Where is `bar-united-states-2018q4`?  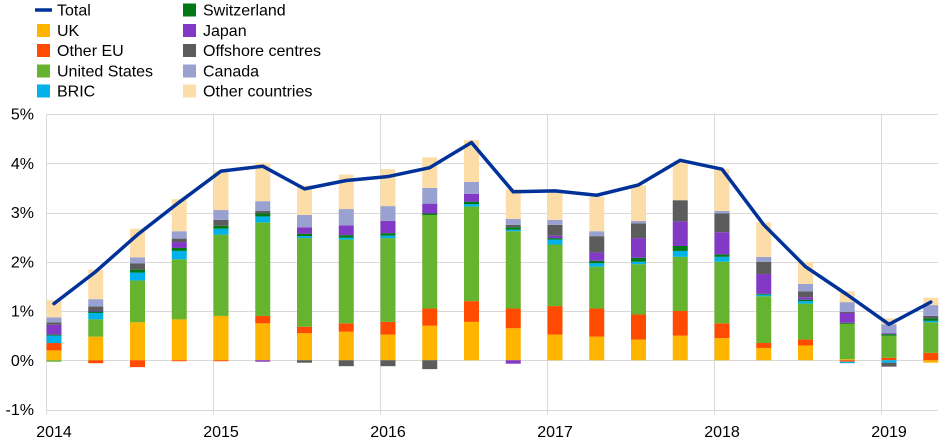
bar-united-states-2018q4 is located at coordinates (847, 341).